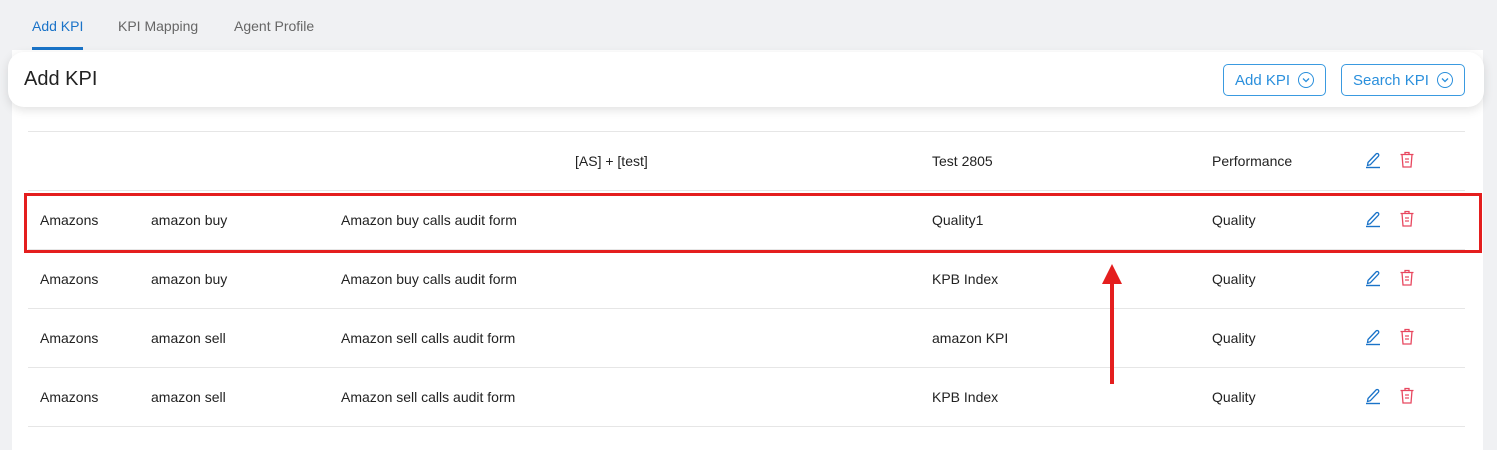 The image size is (1497, 450). I want to click on cell-c5: Test 2805, so click(962, 161).